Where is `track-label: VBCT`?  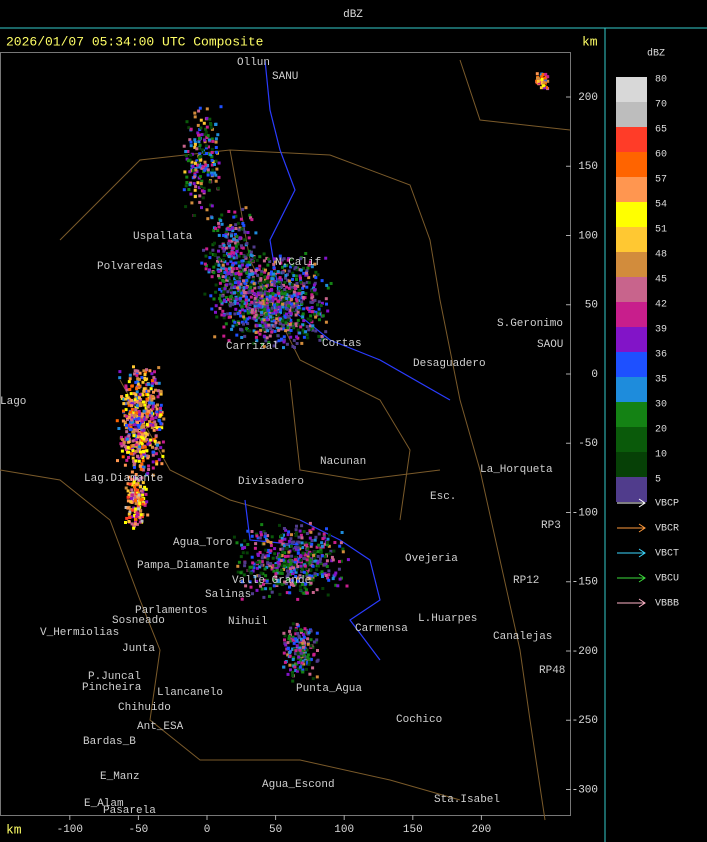 track-label: VBCT is located at coordinates (667, 554).